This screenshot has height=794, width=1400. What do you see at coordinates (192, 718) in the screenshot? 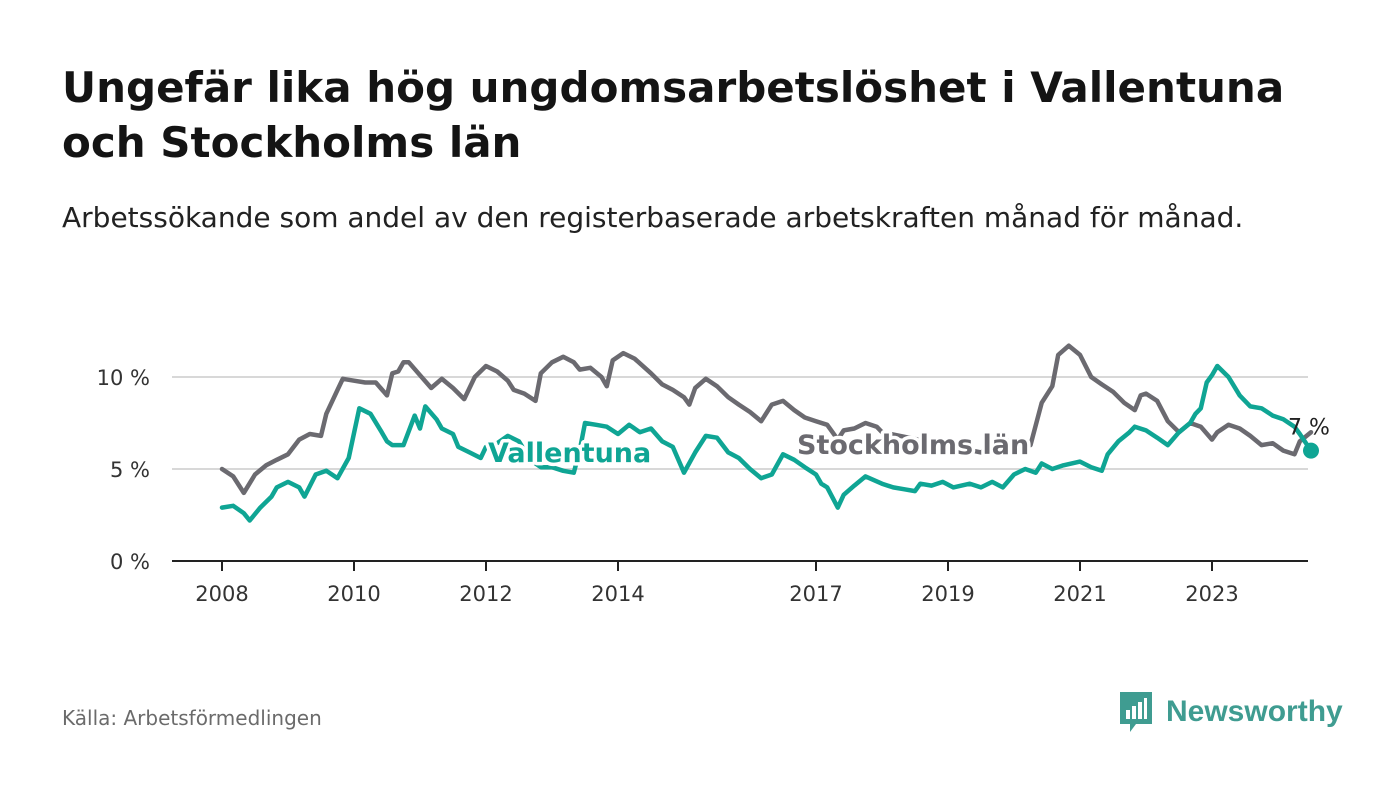
I see `source-note: Källa: Arbetsförmedlingen` at bounding box center [192, 718].